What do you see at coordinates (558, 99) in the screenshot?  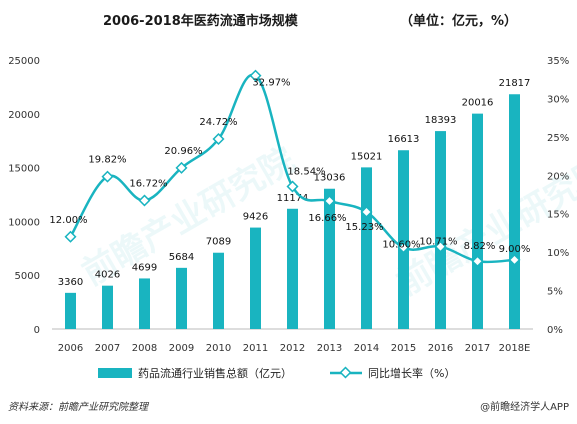 I see `y-right-tick-label: 30%` at bounding box center [558, 99].